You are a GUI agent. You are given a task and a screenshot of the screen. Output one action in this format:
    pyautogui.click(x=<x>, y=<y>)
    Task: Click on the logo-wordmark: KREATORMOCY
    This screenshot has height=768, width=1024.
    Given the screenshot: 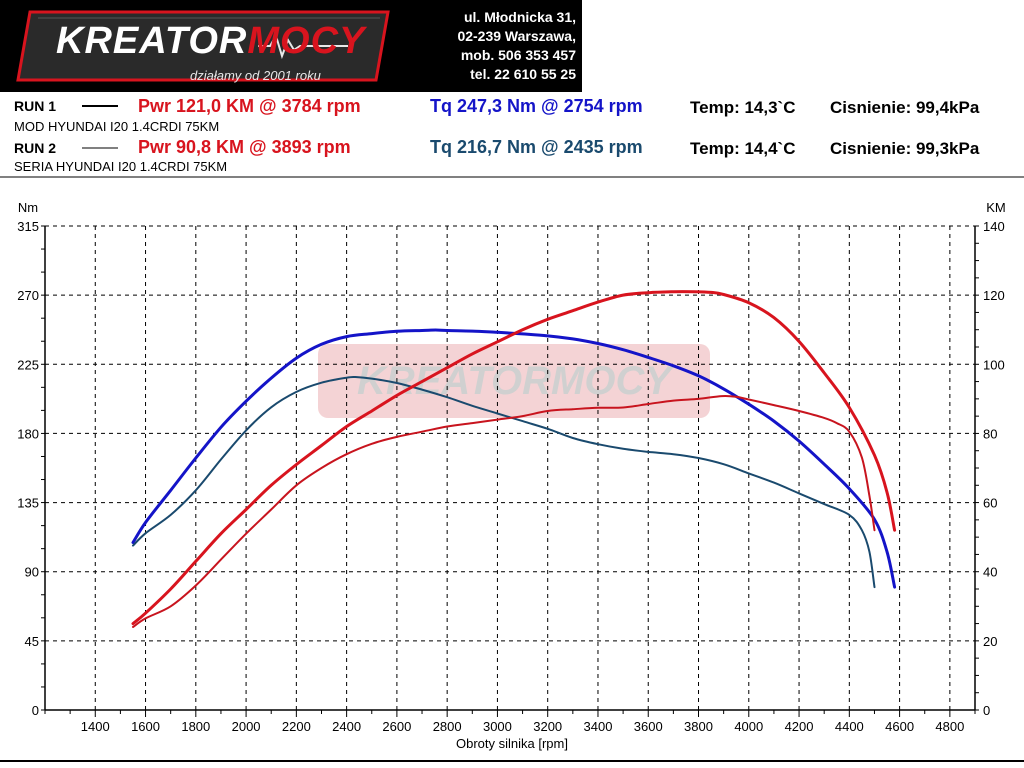 What is the action you would take?
    pyautogui.click(x=210, y=41)
    